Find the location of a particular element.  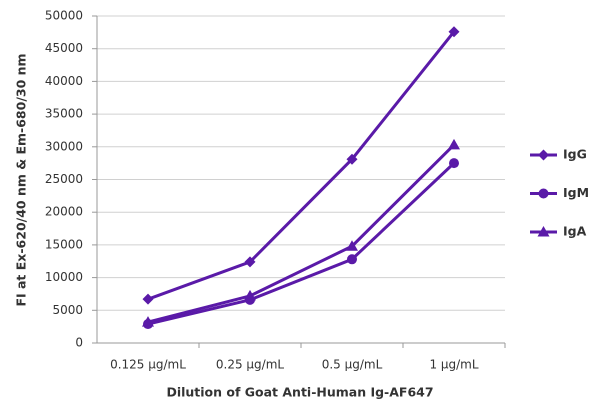

y-tick-label: 10000 is located at coordinates (64, 277).